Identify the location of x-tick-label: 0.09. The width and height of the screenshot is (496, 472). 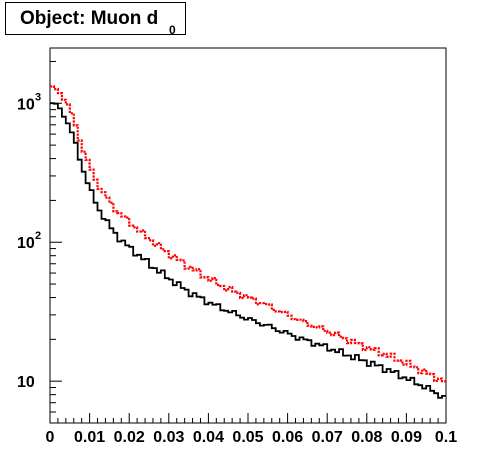
(406, 437).